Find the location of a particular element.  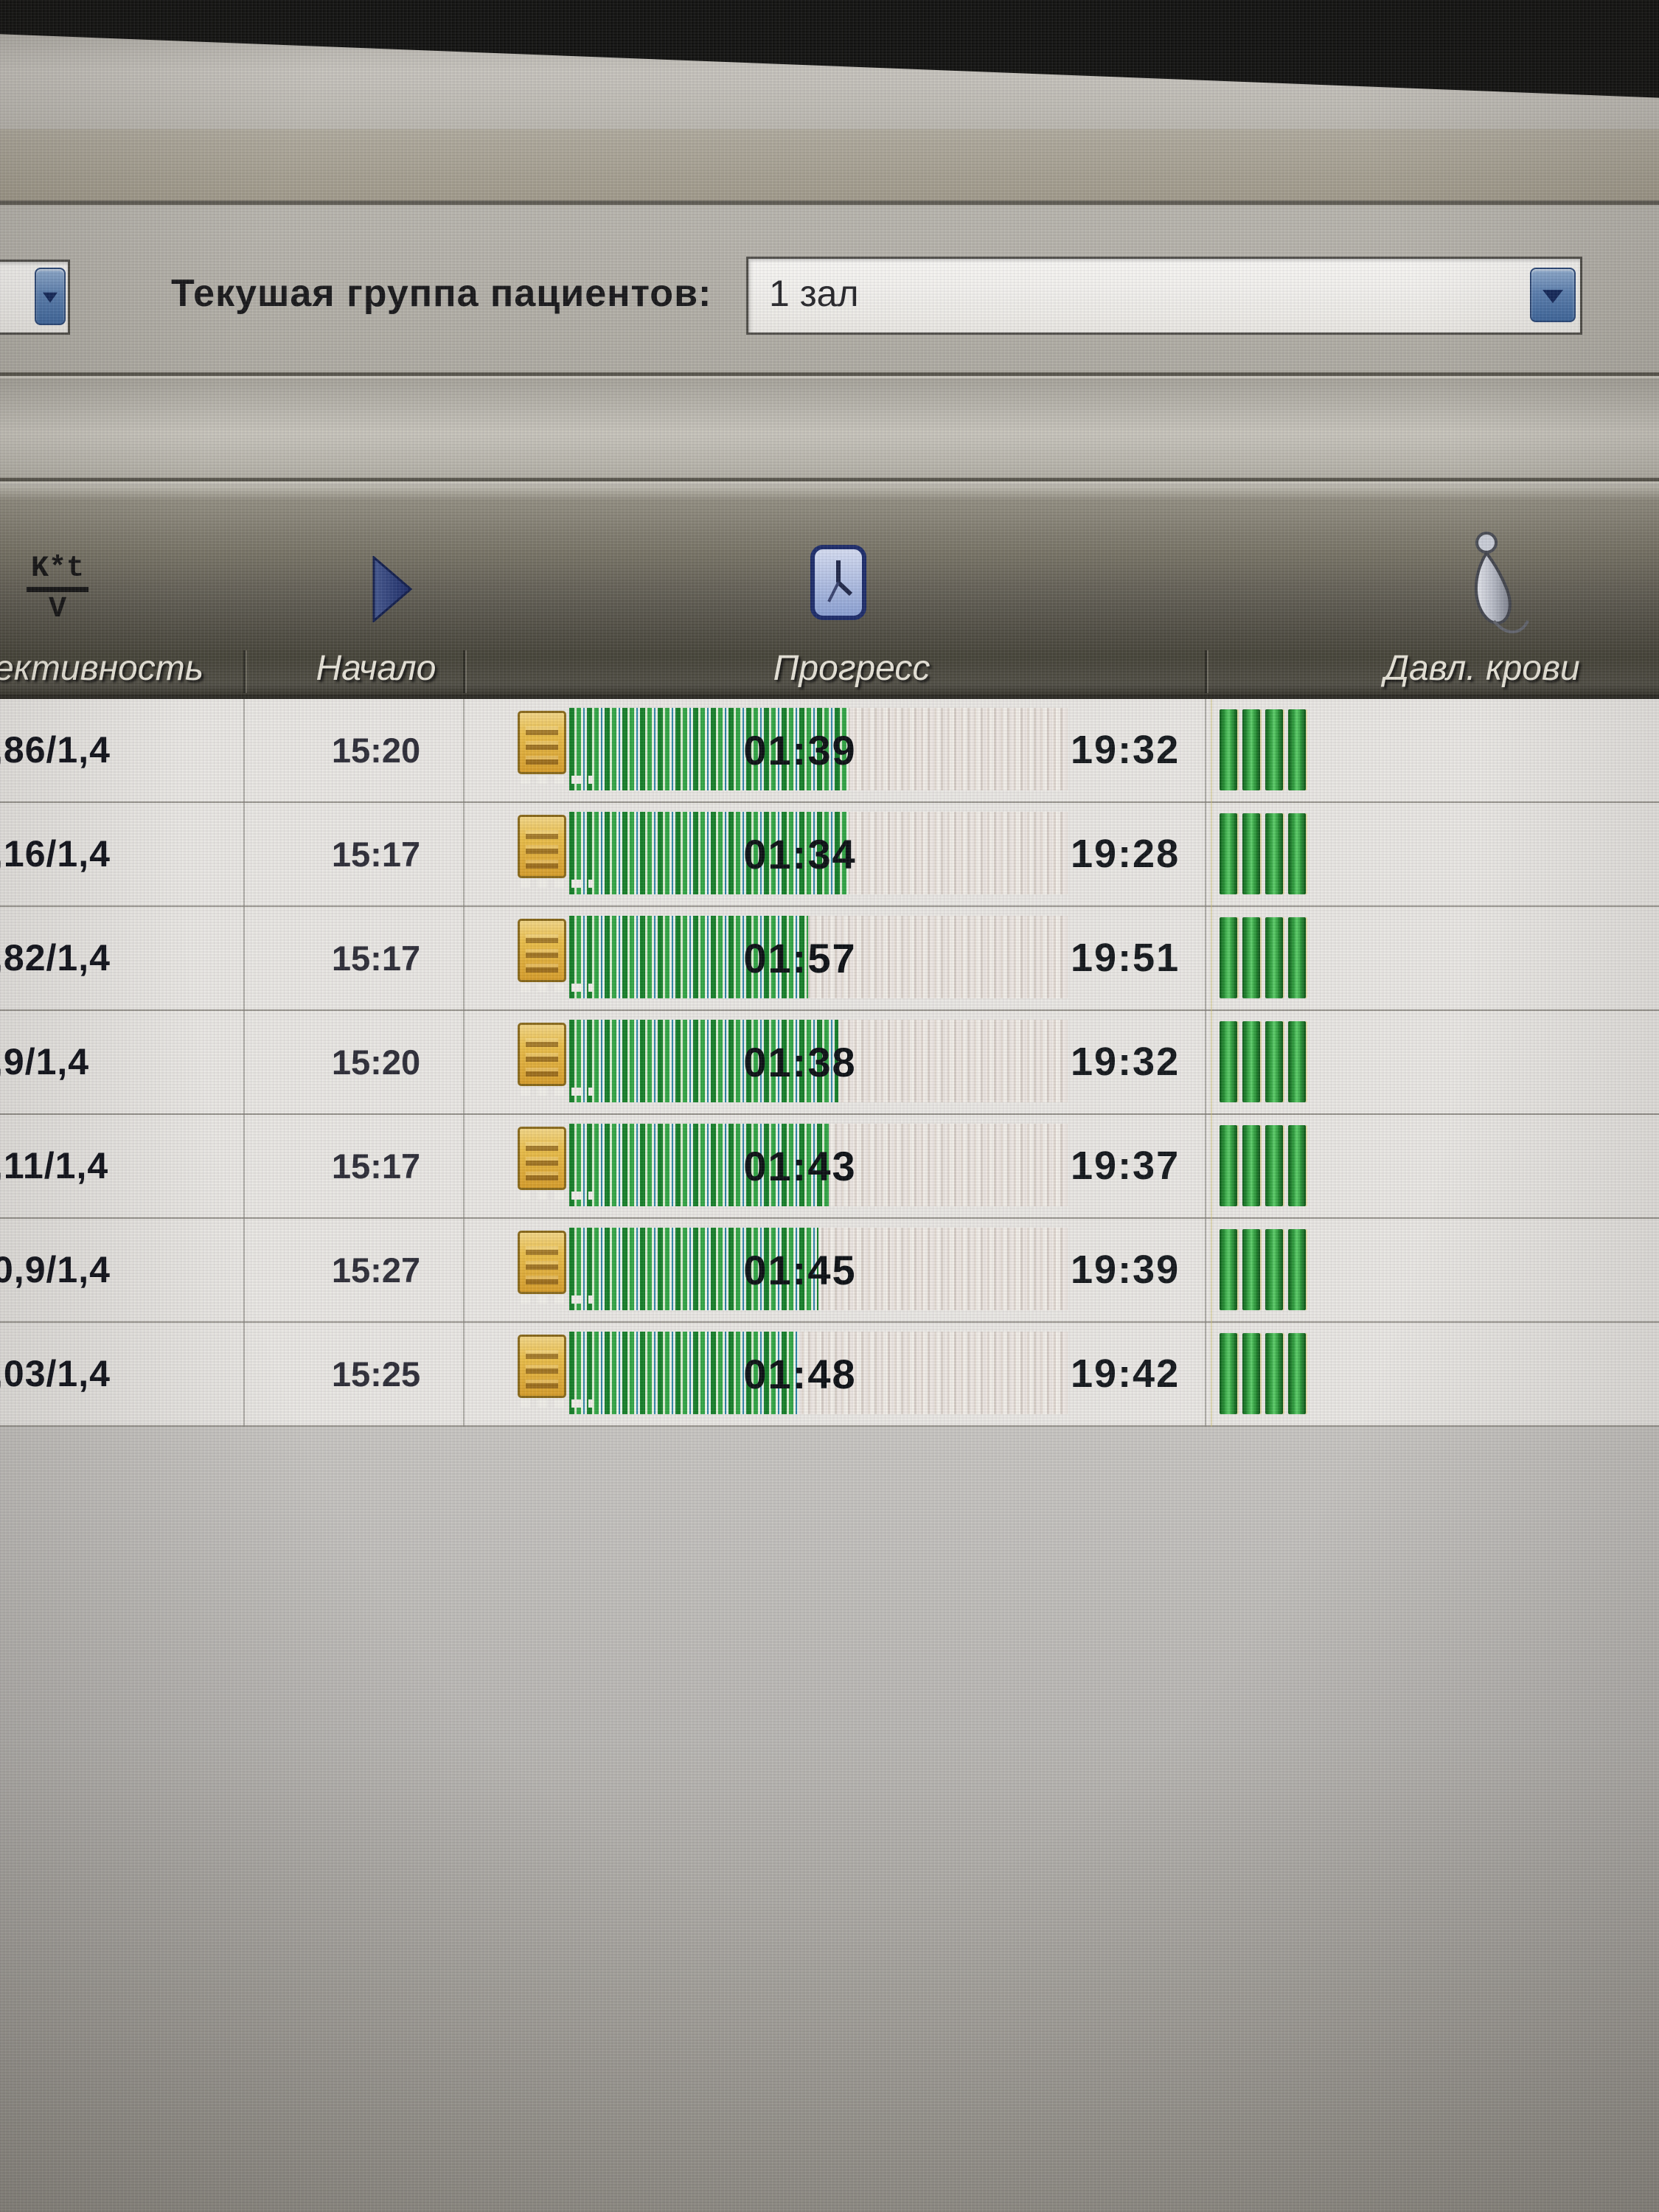

end-time: 19:32 is located at coordinates (1125, 750).